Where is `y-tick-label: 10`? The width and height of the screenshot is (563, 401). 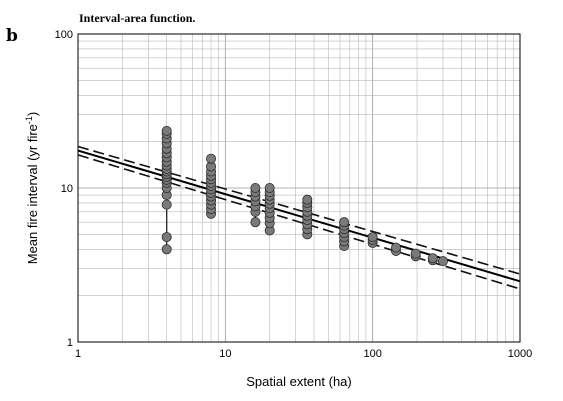 y-tick-label: 10 is located at coordinates (67, 189).